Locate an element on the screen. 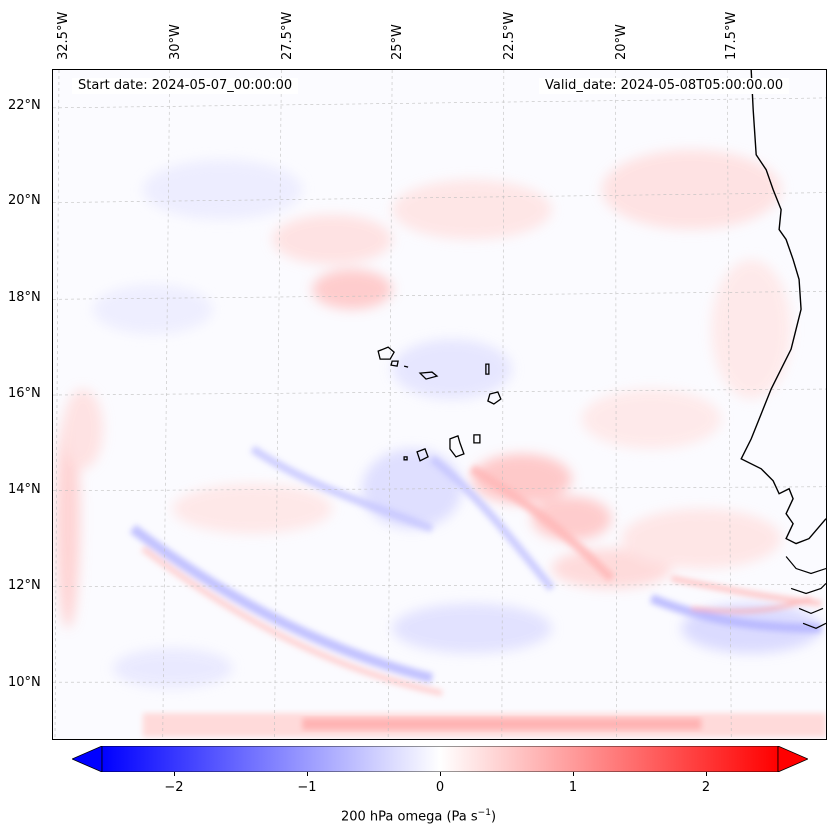 The width and height of the screenshot is (837, 839). lon-label-22.5W: 22.5°W is located at coordinates (509, 35).